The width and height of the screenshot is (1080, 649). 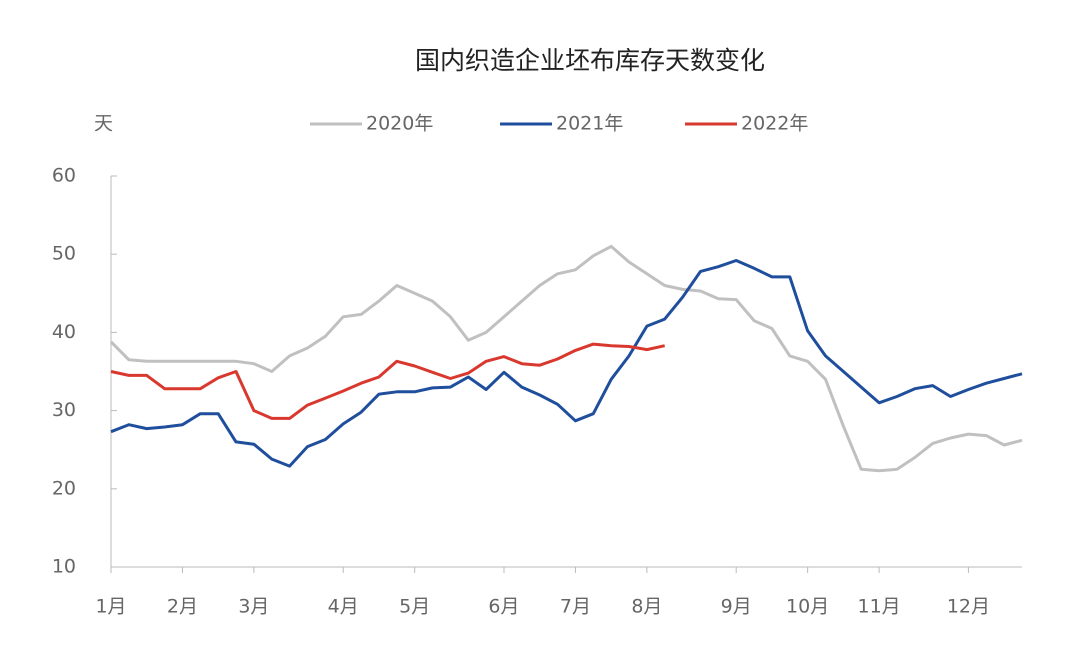 What do you see at coordinates (64, 254) in the screenshot?
I see `y-tick-label: 50` at bounding box center [64, 254].